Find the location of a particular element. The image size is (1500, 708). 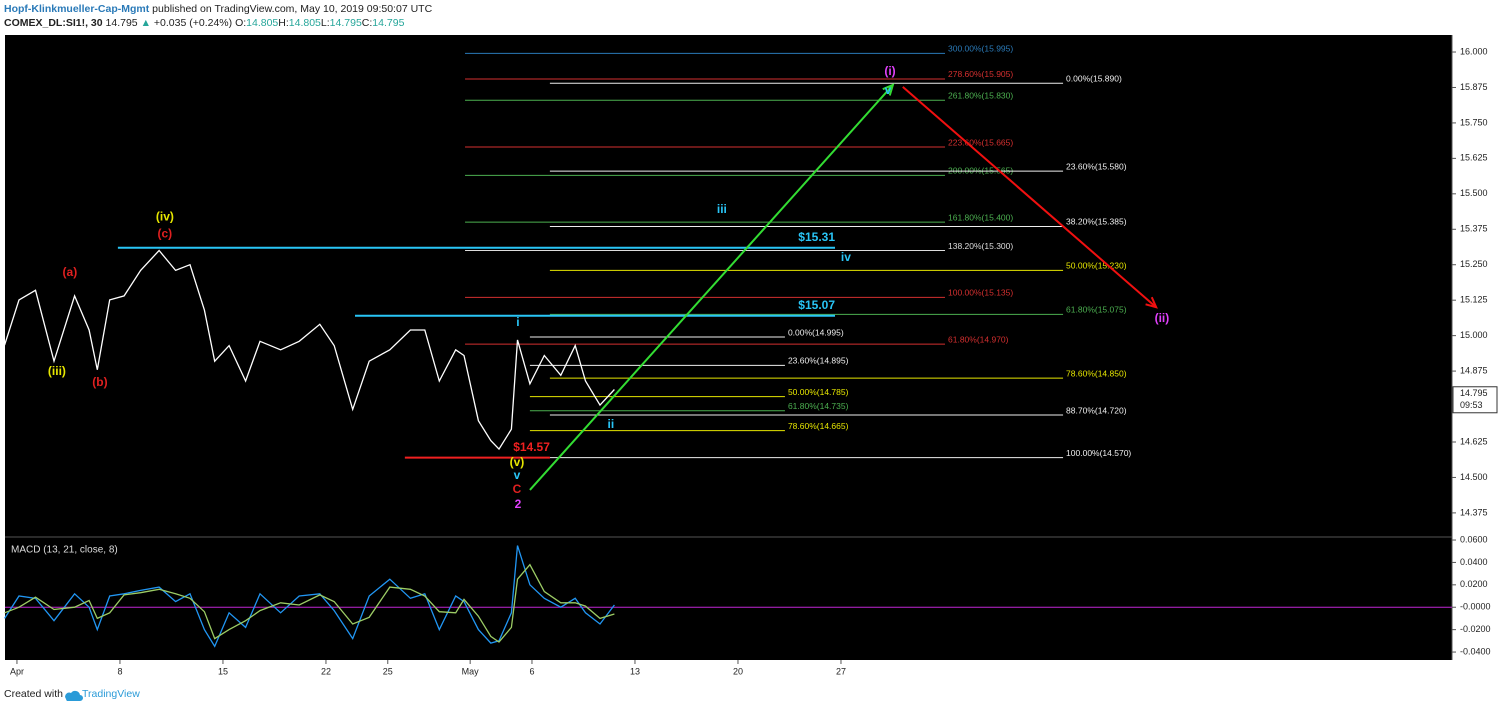

y-tick-label: 14.500 is located at coordinates (1474, 477).